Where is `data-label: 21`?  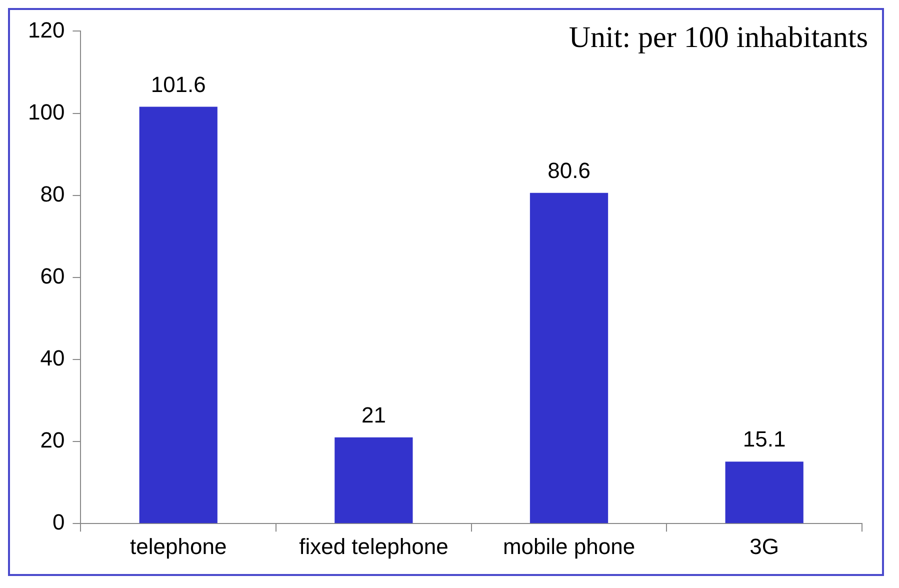 data-label: 21 is located at coordinates (373, 415).